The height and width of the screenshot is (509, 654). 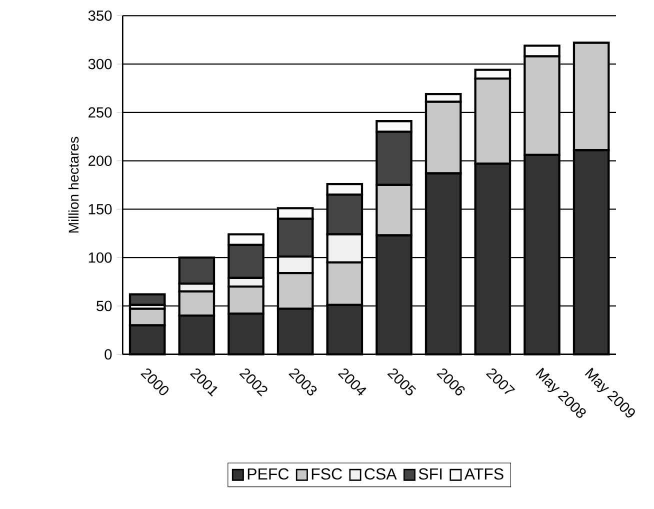 I want to click on legend-label: CSA, so click(x=380, y=474).